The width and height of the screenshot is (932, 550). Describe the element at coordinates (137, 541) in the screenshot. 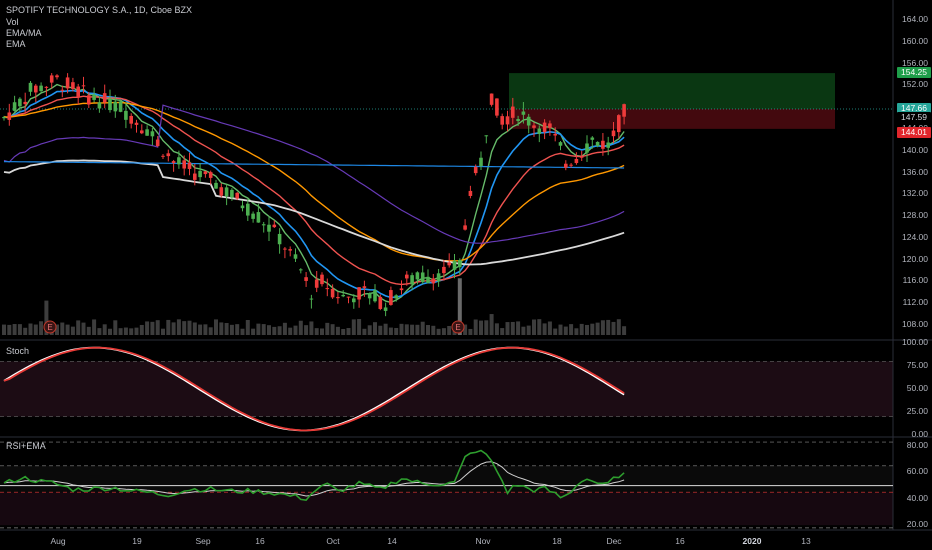

I see `time-axis-label: 19` at that location.